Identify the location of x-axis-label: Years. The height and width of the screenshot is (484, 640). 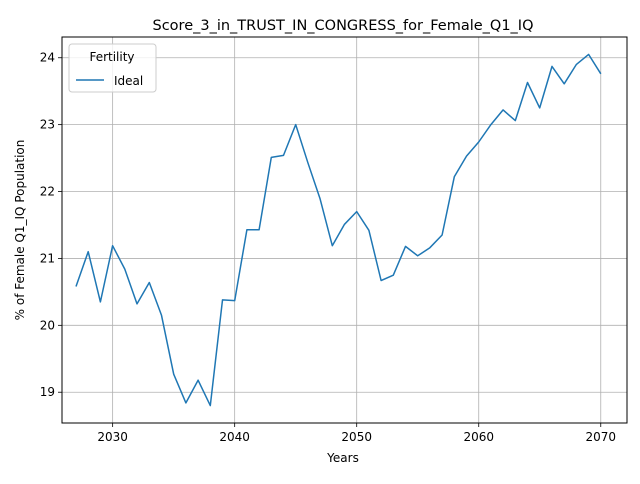
(342, 458).